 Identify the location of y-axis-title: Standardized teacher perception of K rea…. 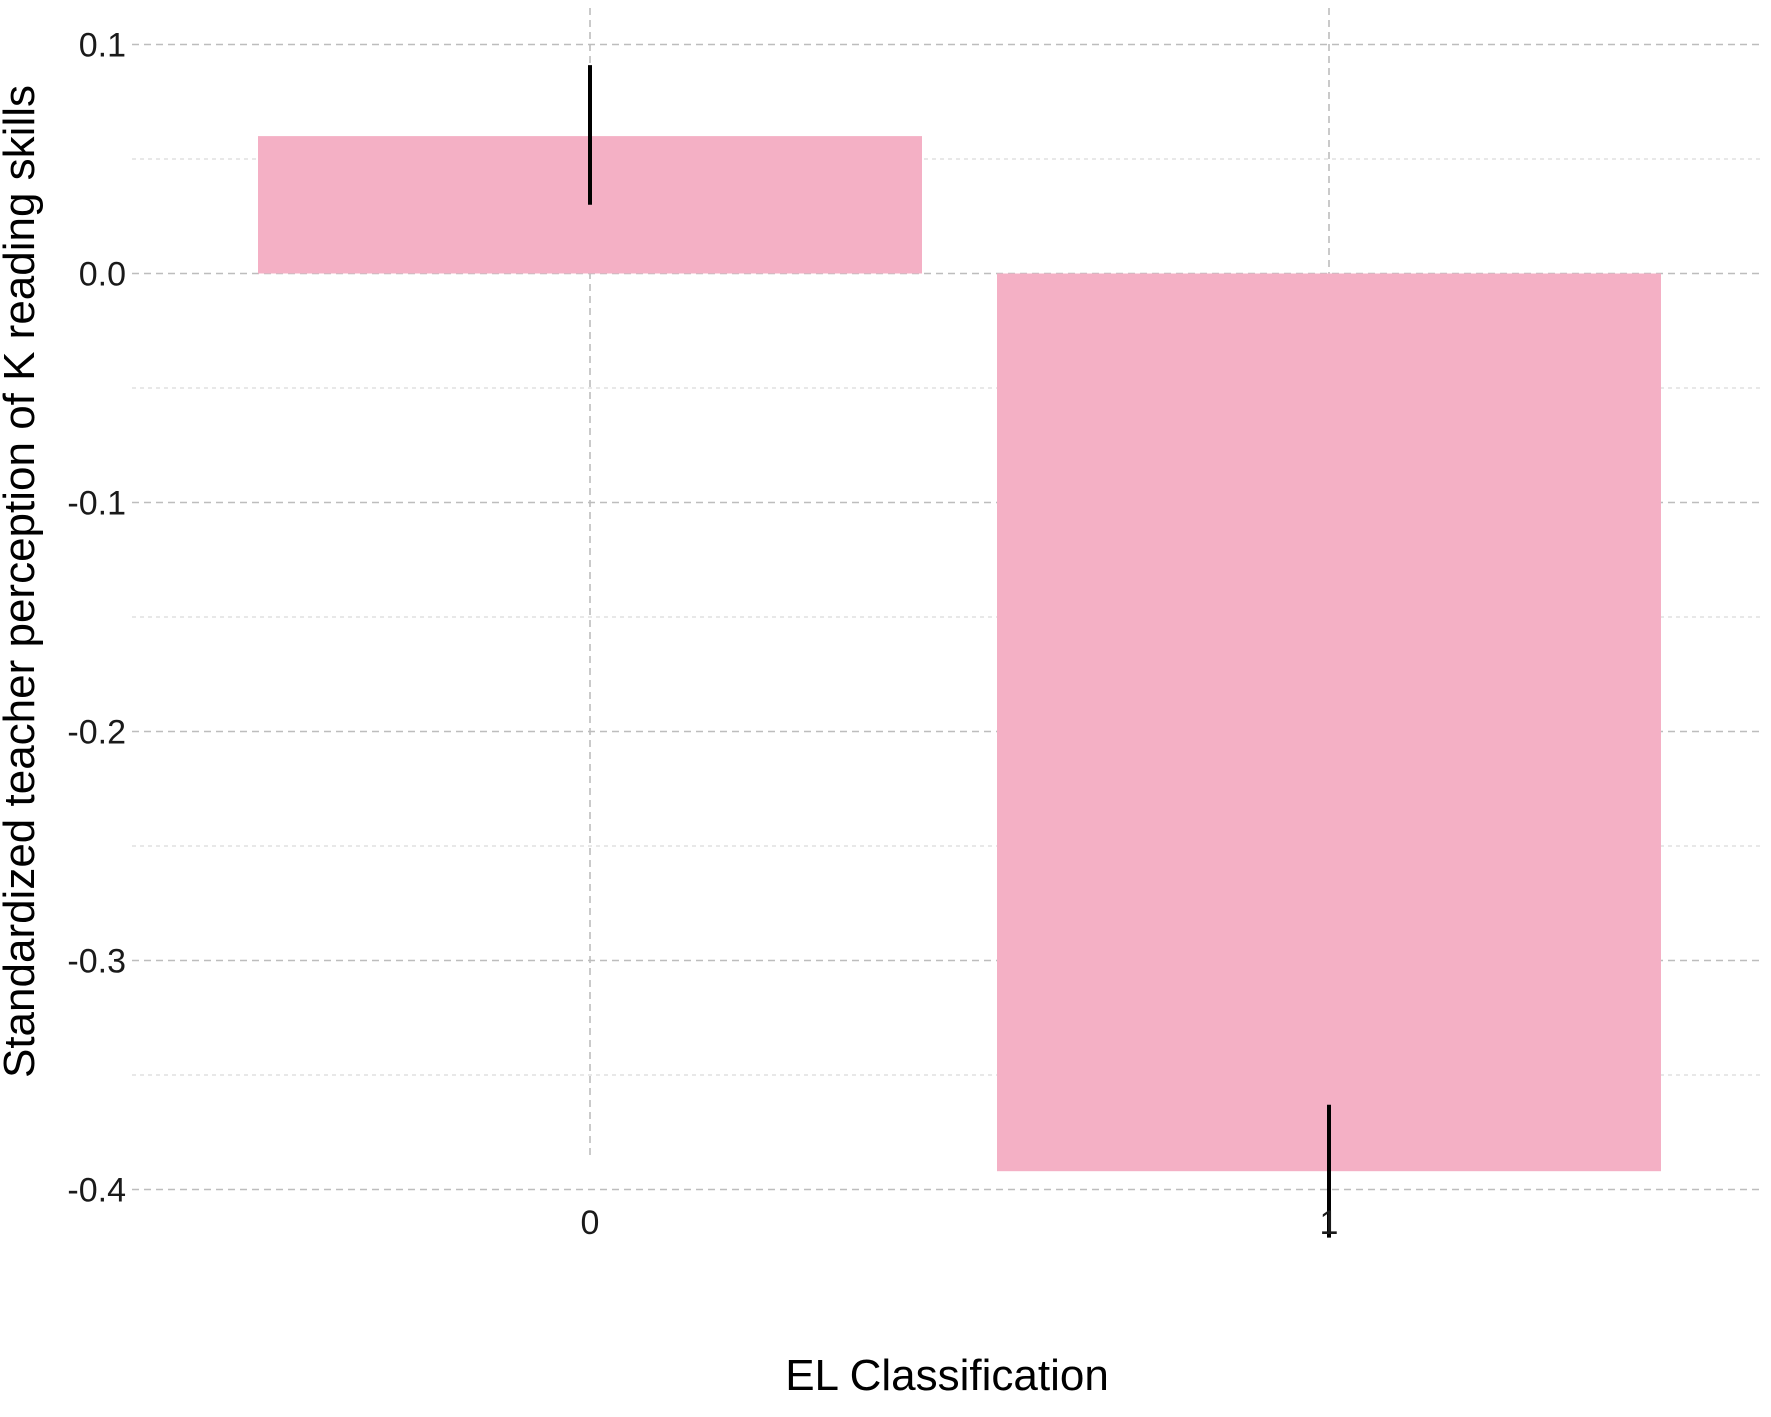
(22, 581).